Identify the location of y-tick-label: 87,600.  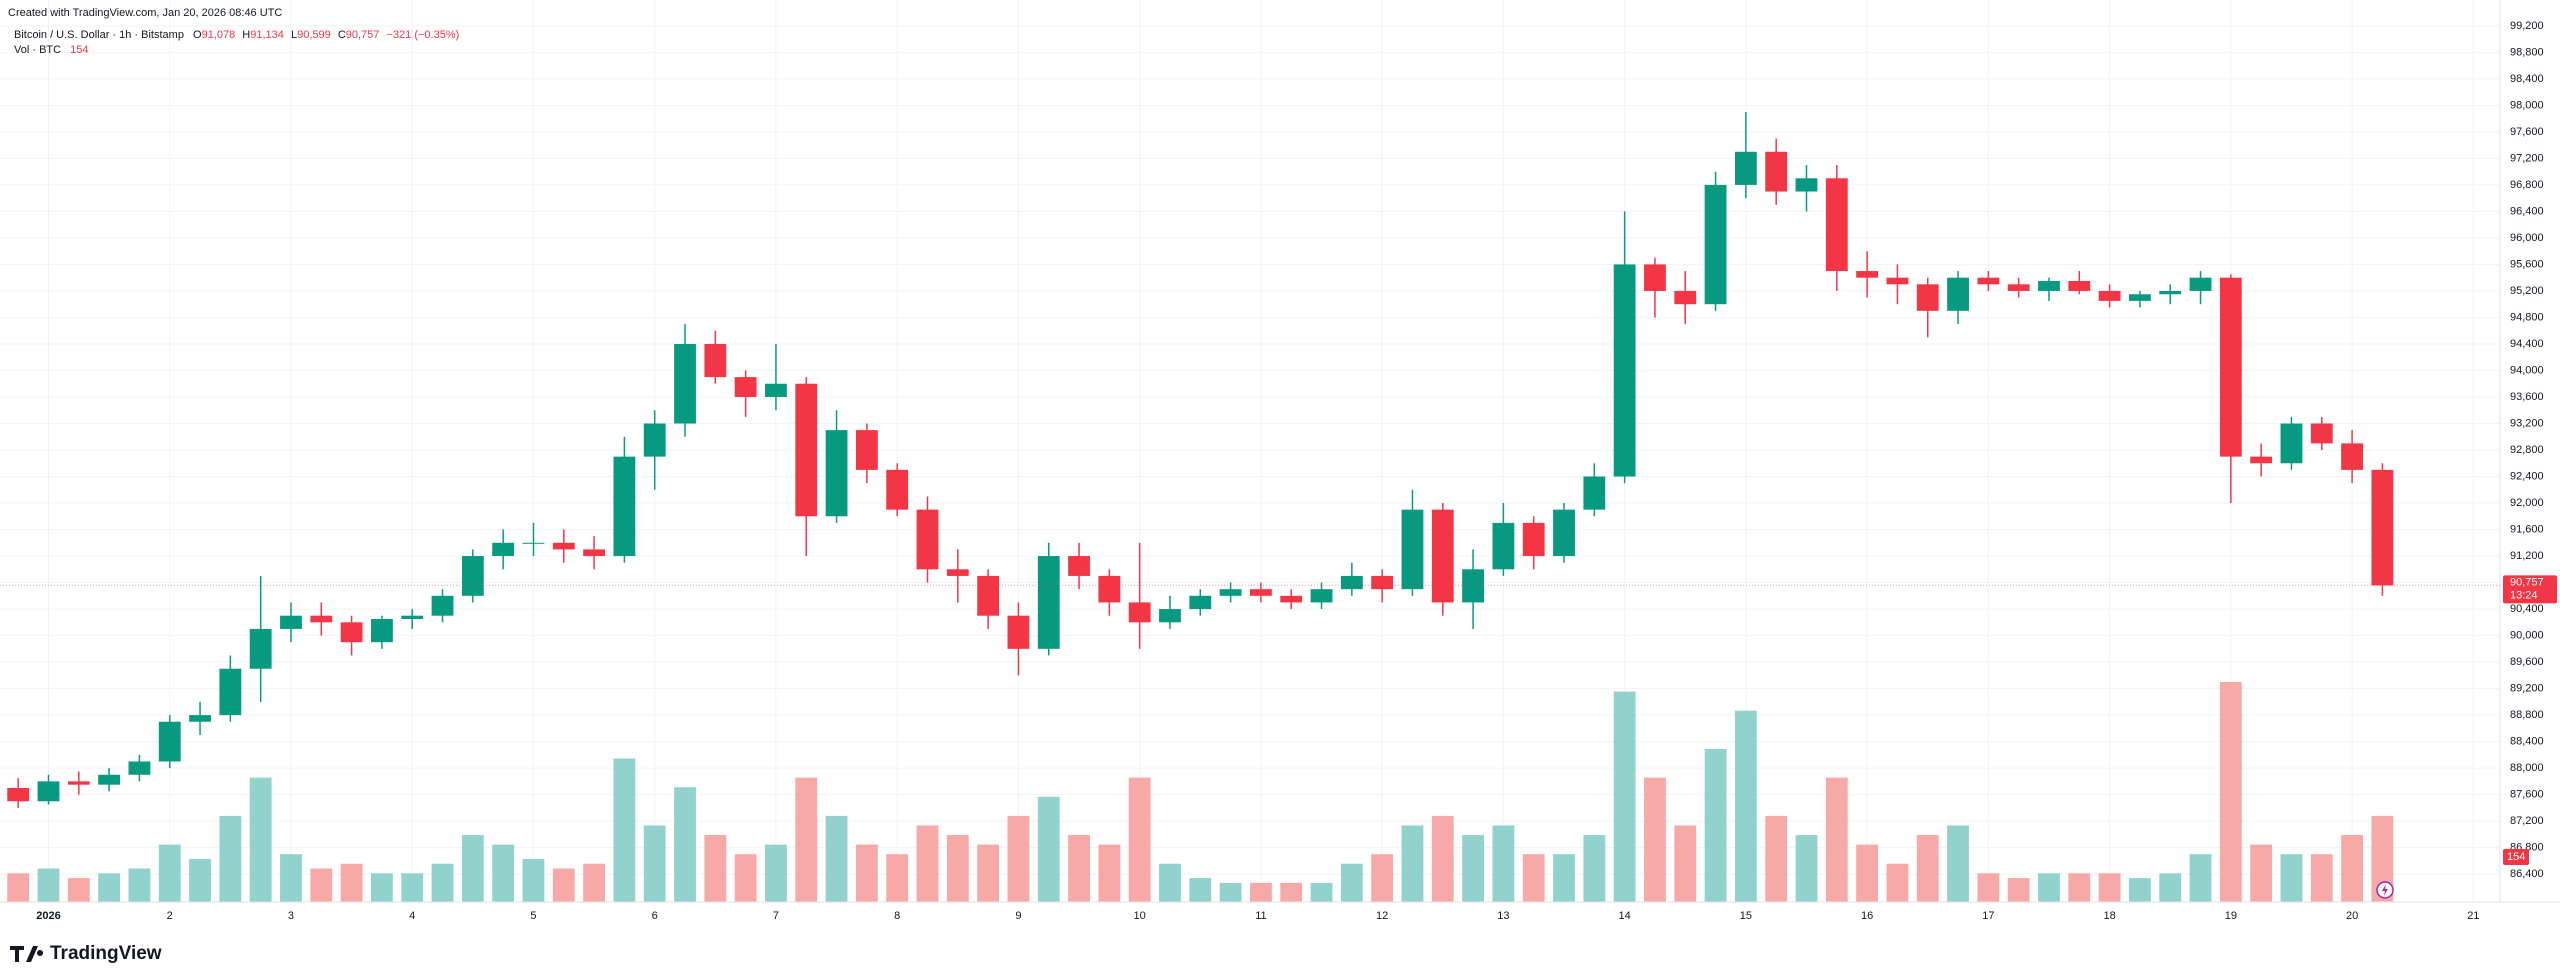
(2527, 795).